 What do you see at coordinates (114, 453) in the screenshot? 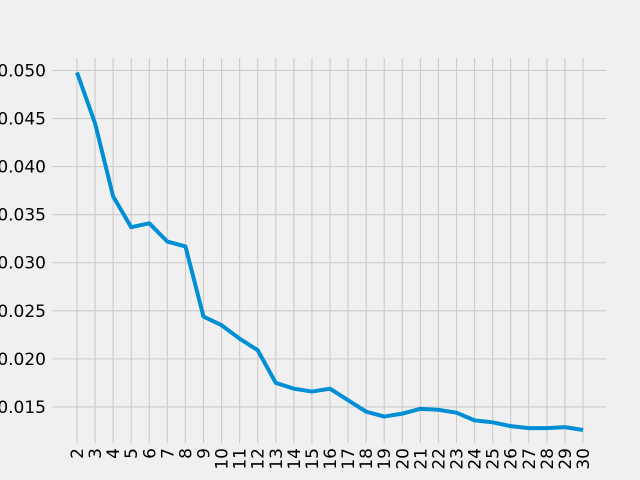
I see `x-tick-label: 4` at bounding box center [114, 453].